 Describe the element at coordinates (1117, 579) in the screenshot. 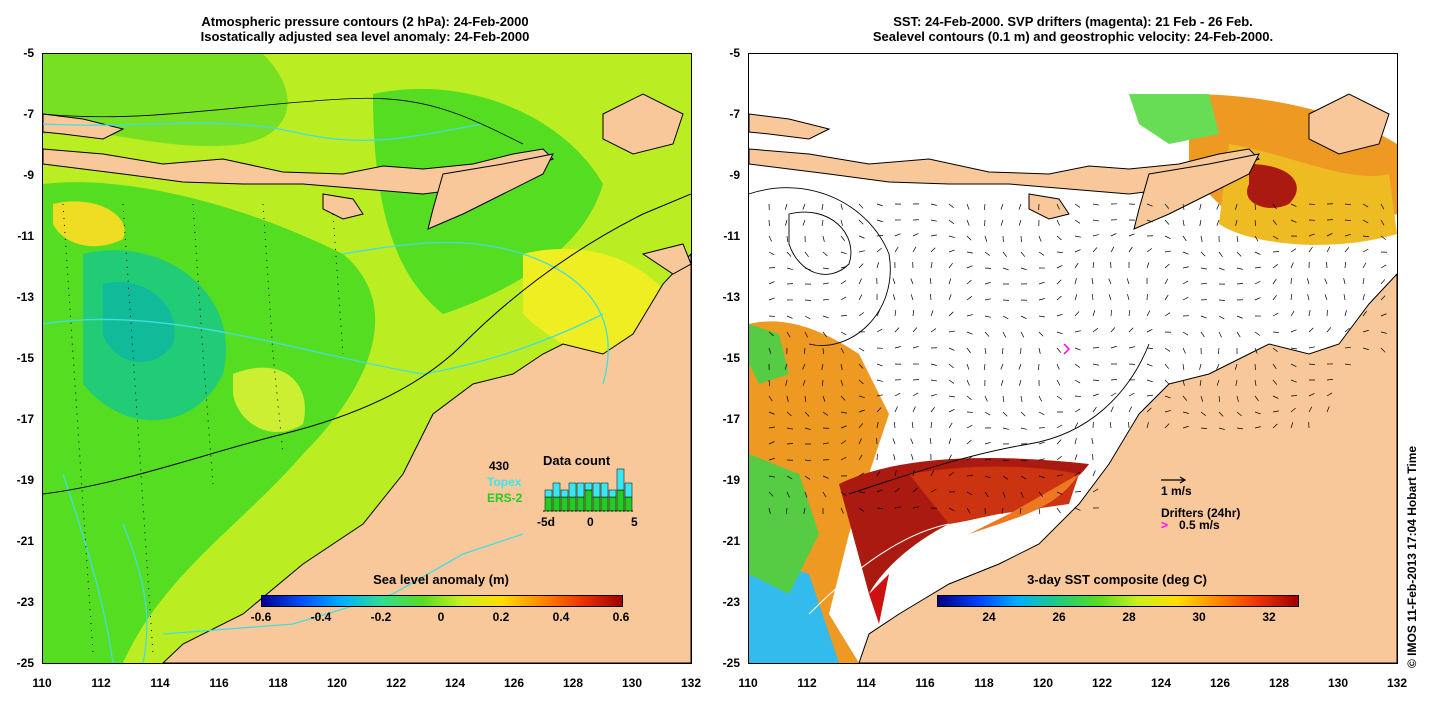

I see `sst-colorbar-label: 3-day SST composite (deg C)` at that location.